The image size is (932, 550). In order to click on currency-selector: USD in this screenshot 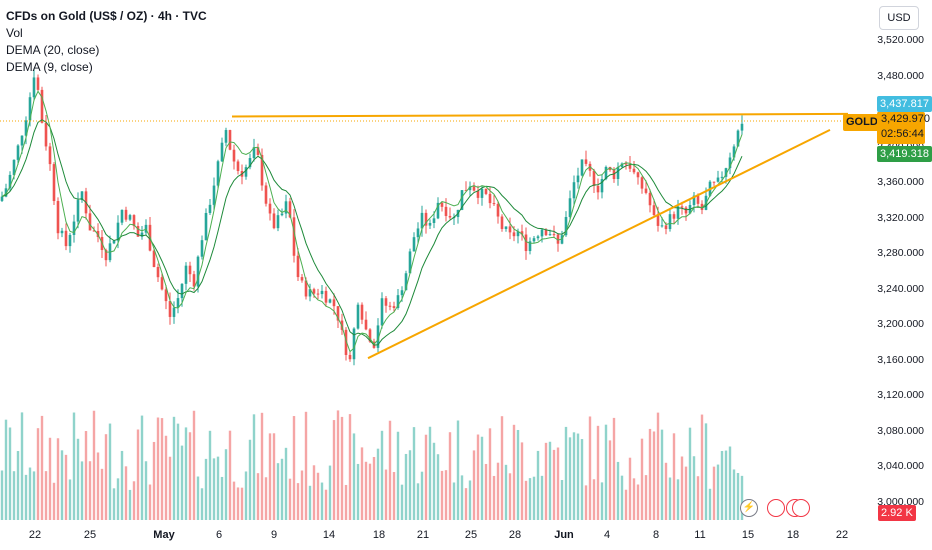, I will do `click(899, 18)`.